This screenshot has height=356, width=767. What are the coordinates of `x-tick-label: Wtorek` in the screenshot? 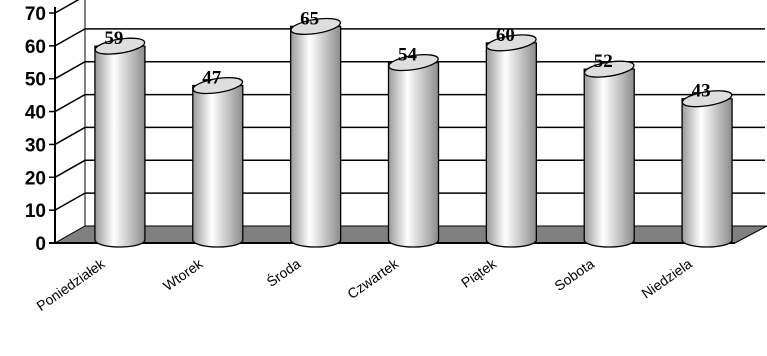 It's located at (183, 274).